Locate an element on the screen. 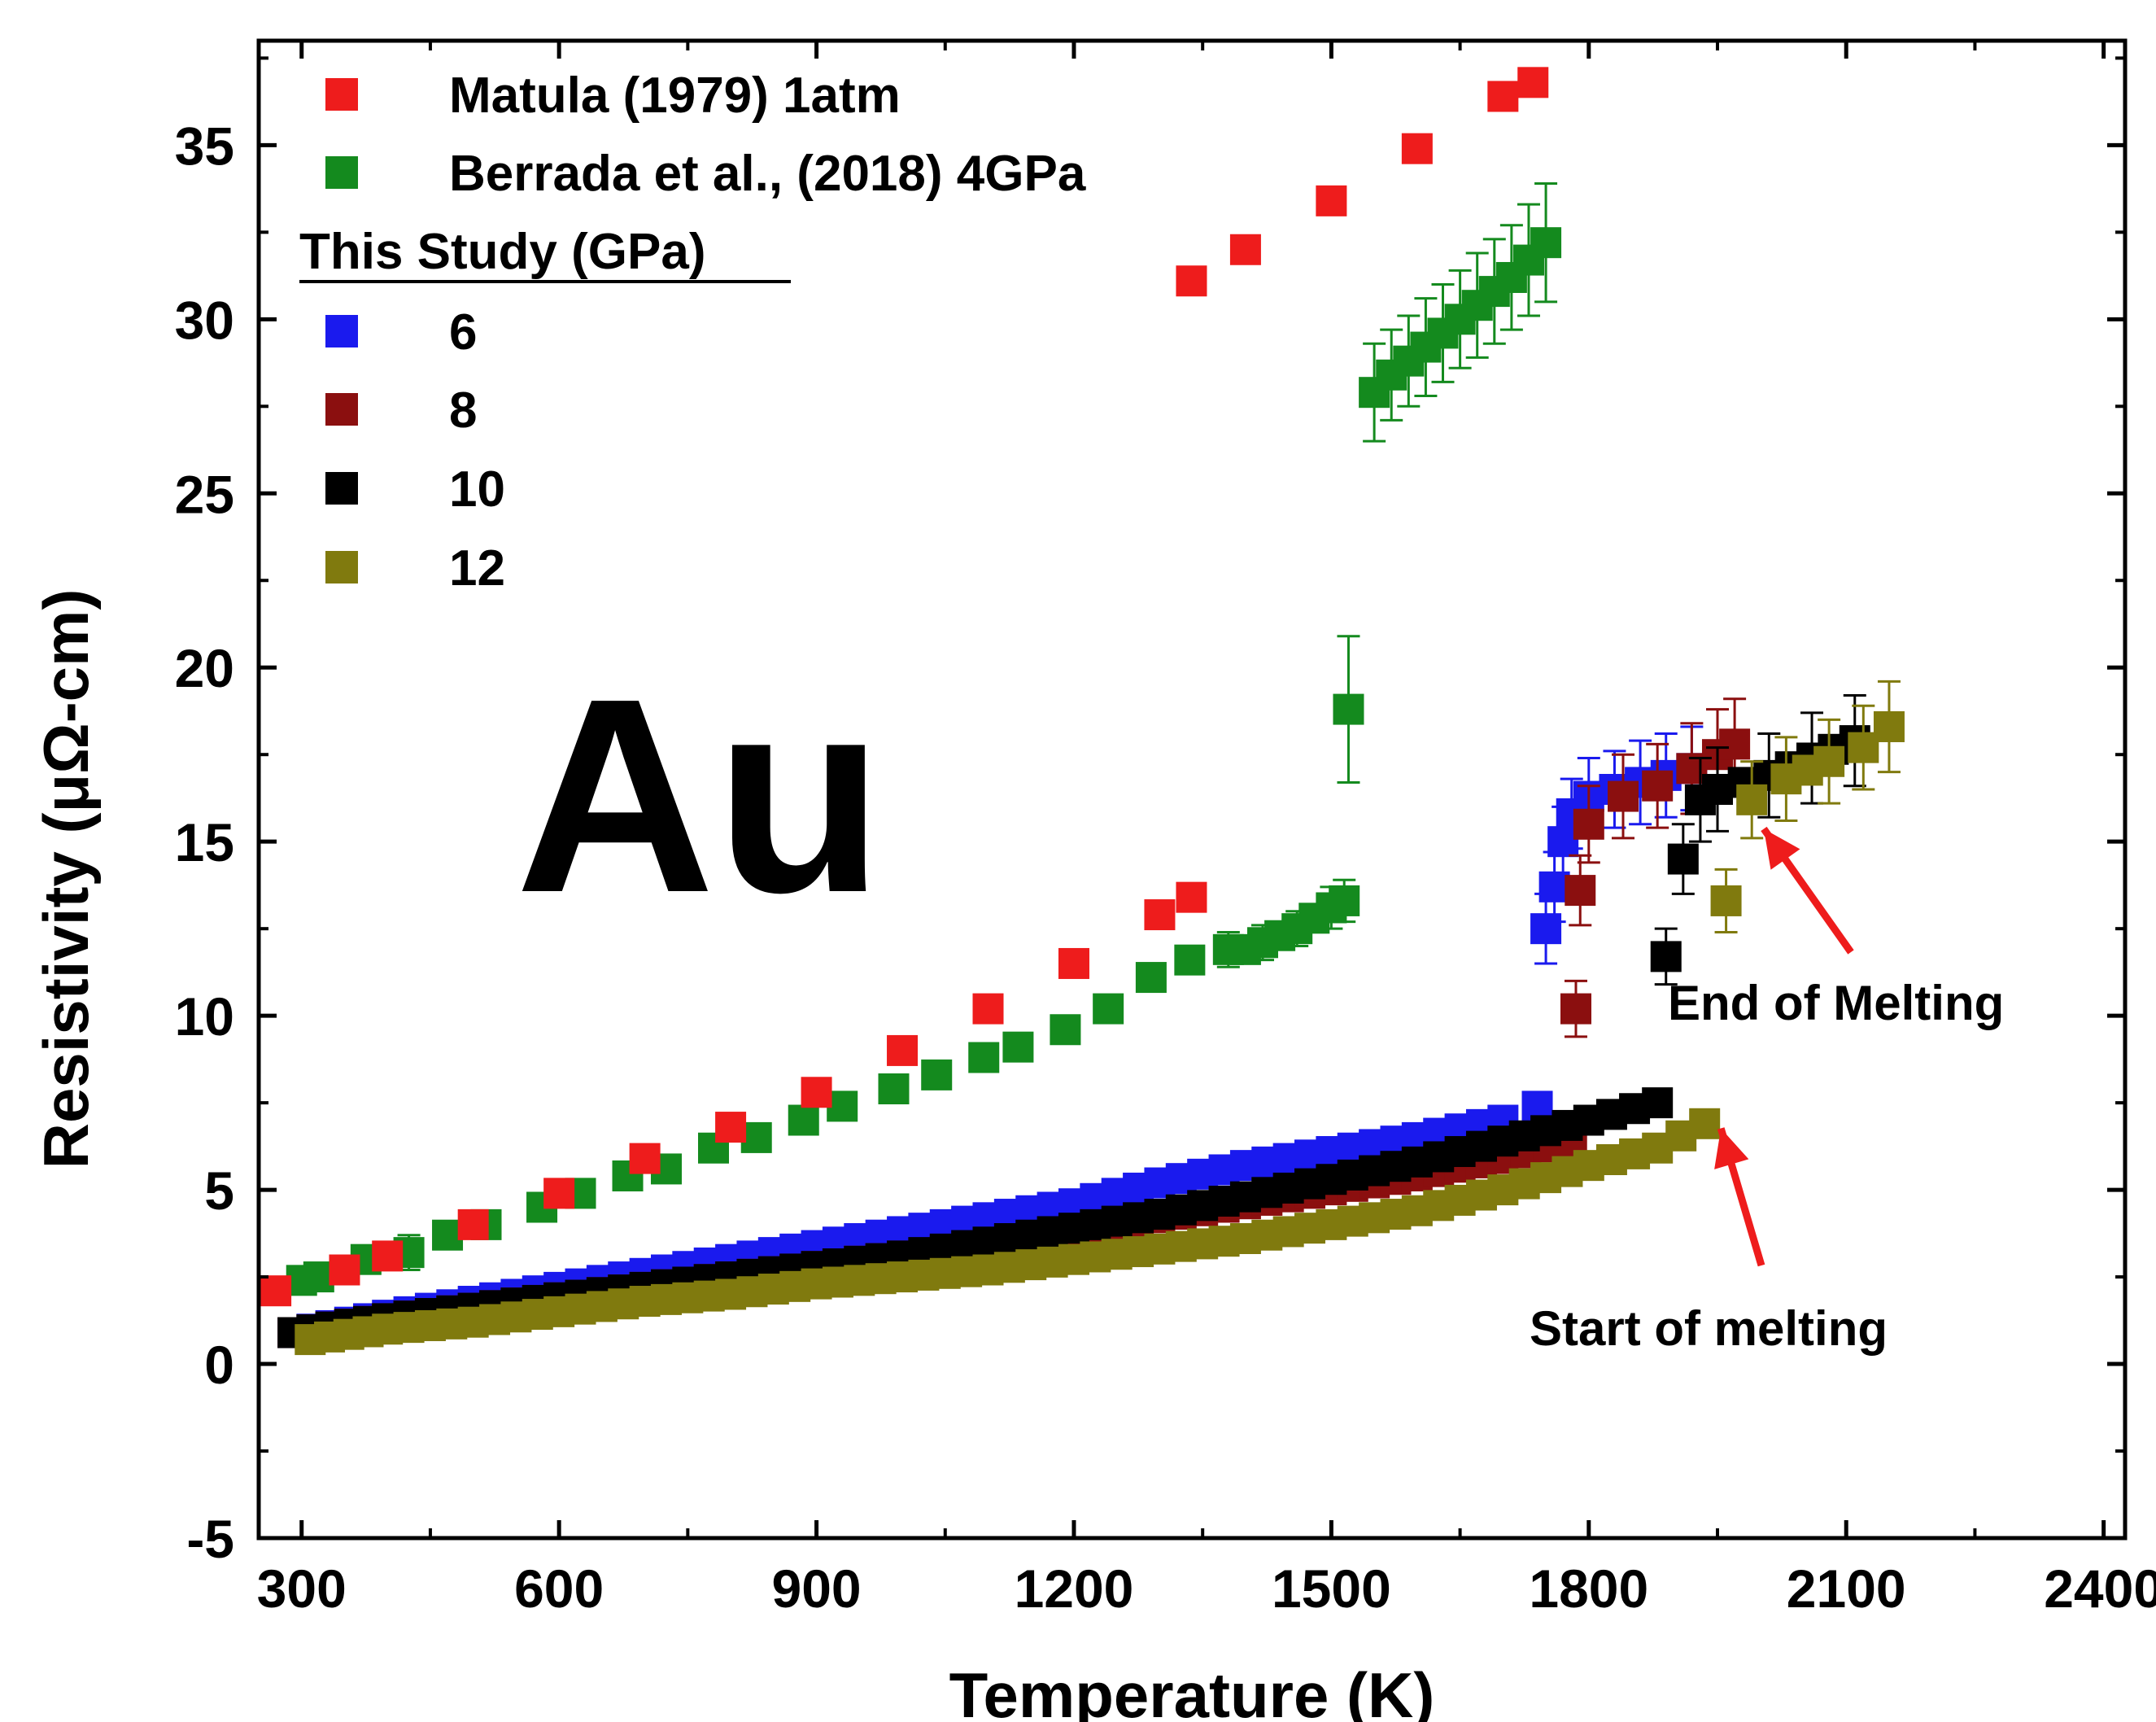 The height and width of the screenshot is (1722, 2156). y-tick-label: 5 is located at coordinates (219, 1190).